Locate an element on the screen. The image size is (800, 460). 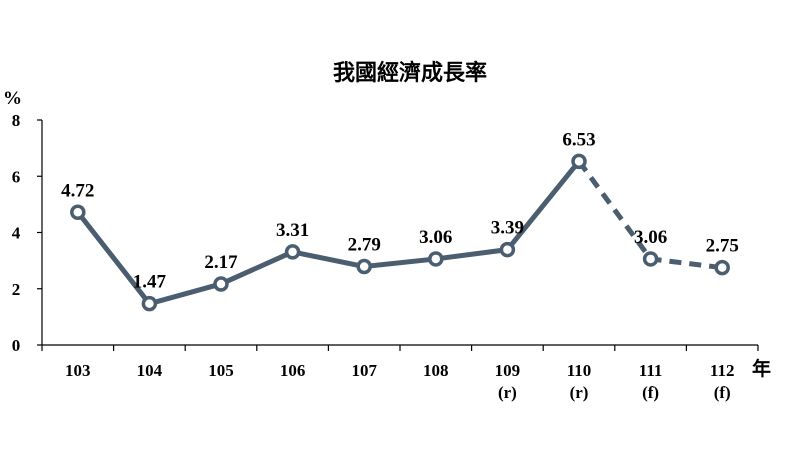
x-tick-label: 106 is located at coordinates (293, 370).